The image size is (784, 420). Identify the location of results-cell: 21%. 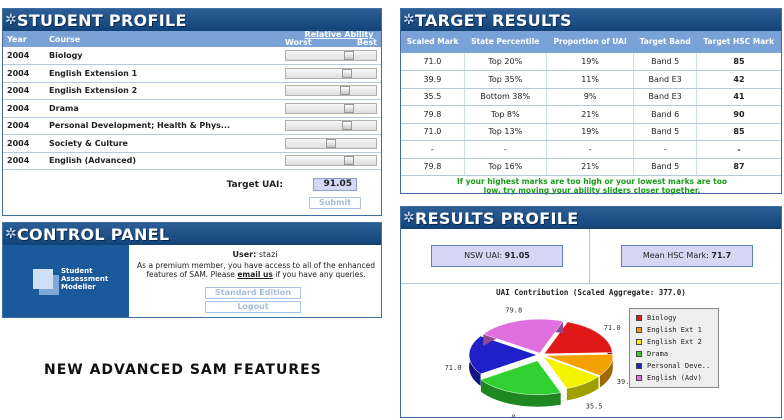
(590, 167).